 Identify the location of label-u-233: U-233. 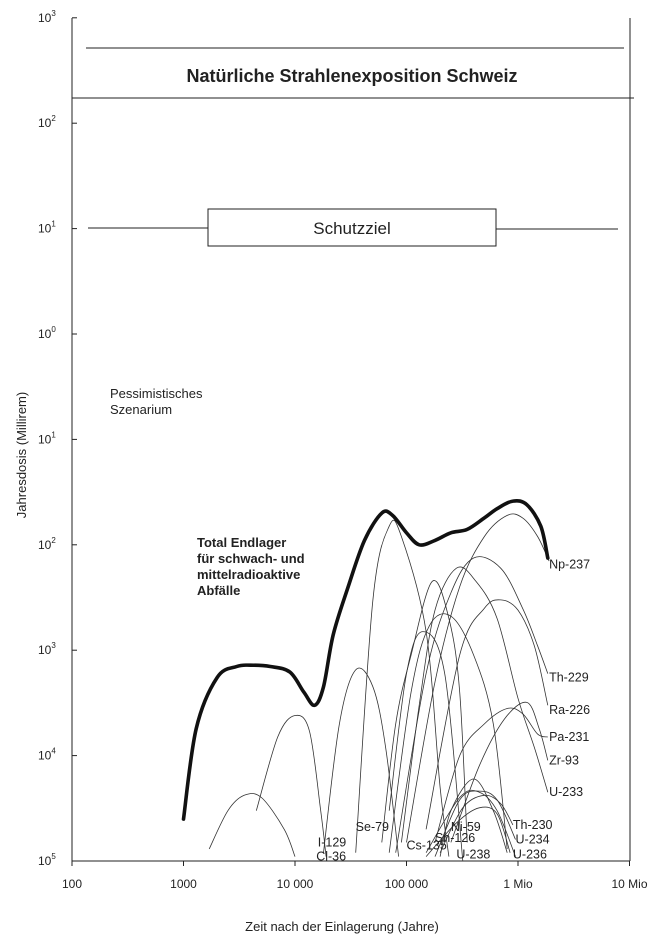
(566, 792).